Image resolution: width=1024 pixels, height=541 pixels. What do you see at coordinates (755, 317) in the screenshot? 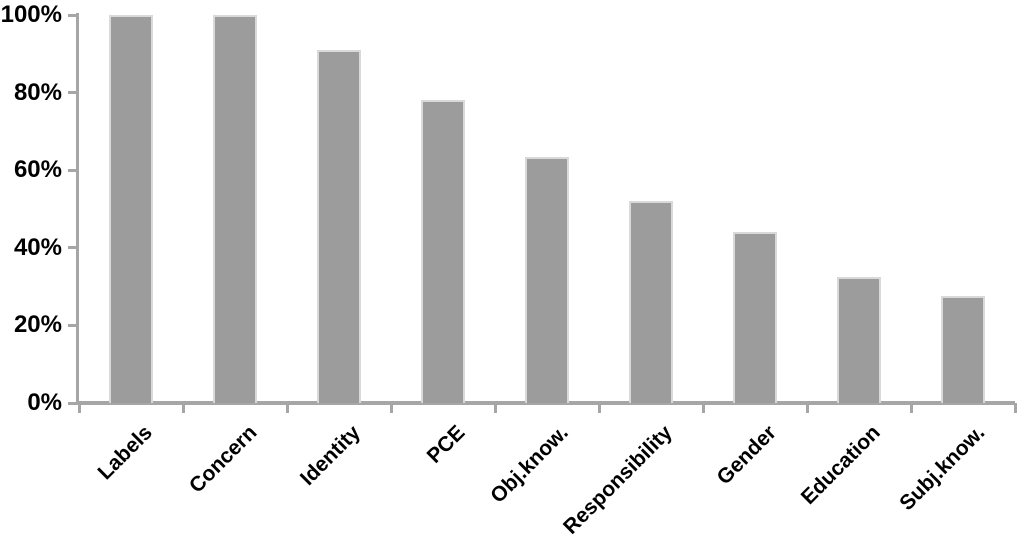
I see `bar-gender` at bounding box center [755, 317].